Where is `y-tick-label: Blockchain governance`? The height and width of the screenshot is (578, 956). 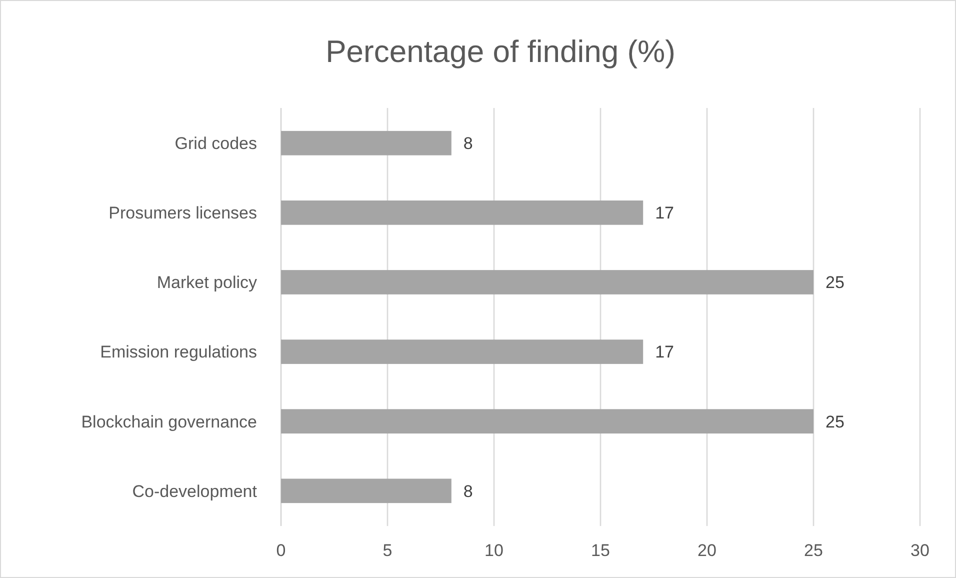
y-tick-label: Blockchain governance is located at coordinates (169, 422).